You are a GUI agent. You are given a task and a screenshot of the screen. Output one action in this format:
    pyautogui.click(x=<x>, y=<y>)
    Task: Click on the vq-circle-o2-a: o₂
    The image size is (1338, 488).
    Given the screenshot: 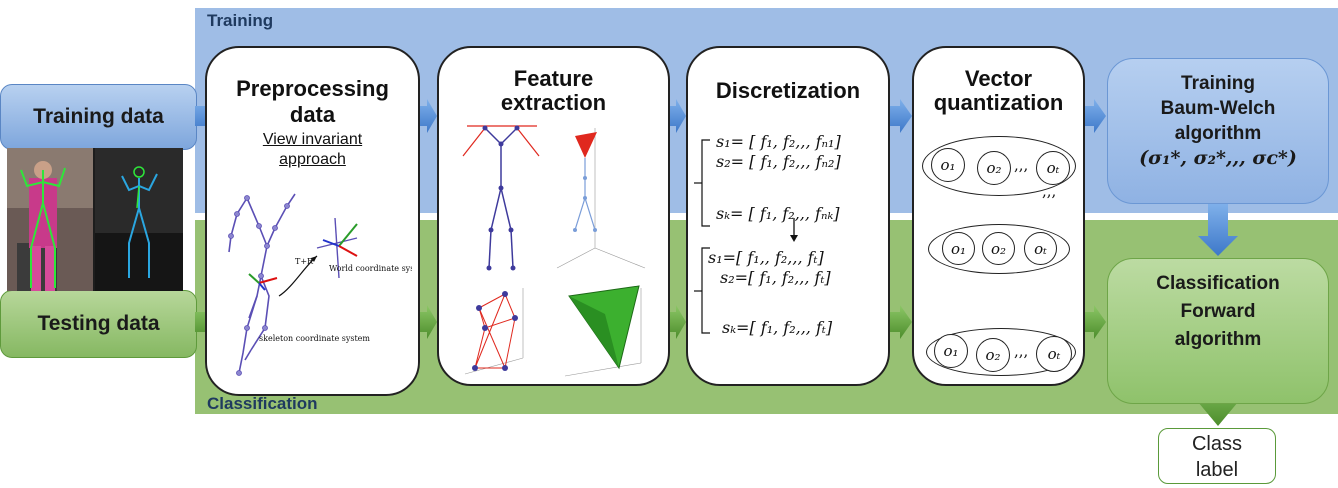 What is the action you would take?
    pyautogui.click(x=994, y=168)
    